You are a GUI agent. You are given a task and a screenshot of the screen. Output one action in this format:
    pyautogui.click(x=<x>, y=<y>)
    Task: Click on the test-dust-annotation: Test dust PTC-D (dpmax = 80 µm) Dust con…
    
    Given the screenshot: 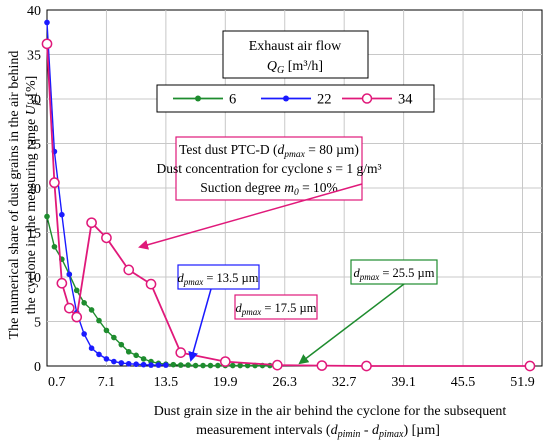 What is the action you would take?
    pyautogui.click(x=260, y=193)
    